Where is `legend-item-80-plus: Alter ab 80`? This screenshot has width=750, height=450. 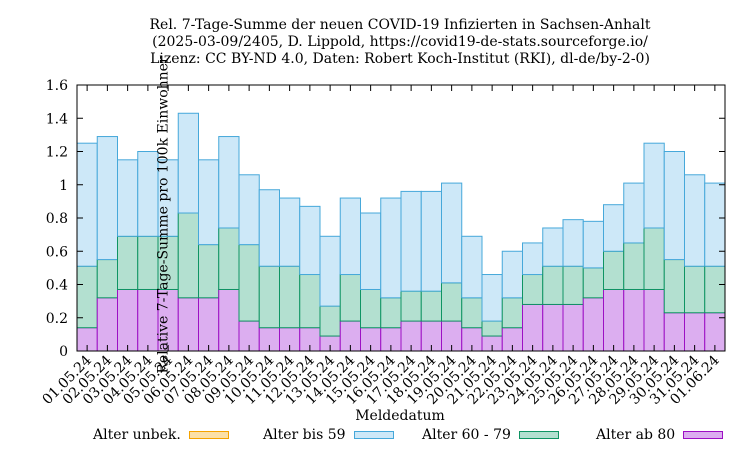
legend-item-80-plus: Alter ab 80 is located at coordinates (660, 435).